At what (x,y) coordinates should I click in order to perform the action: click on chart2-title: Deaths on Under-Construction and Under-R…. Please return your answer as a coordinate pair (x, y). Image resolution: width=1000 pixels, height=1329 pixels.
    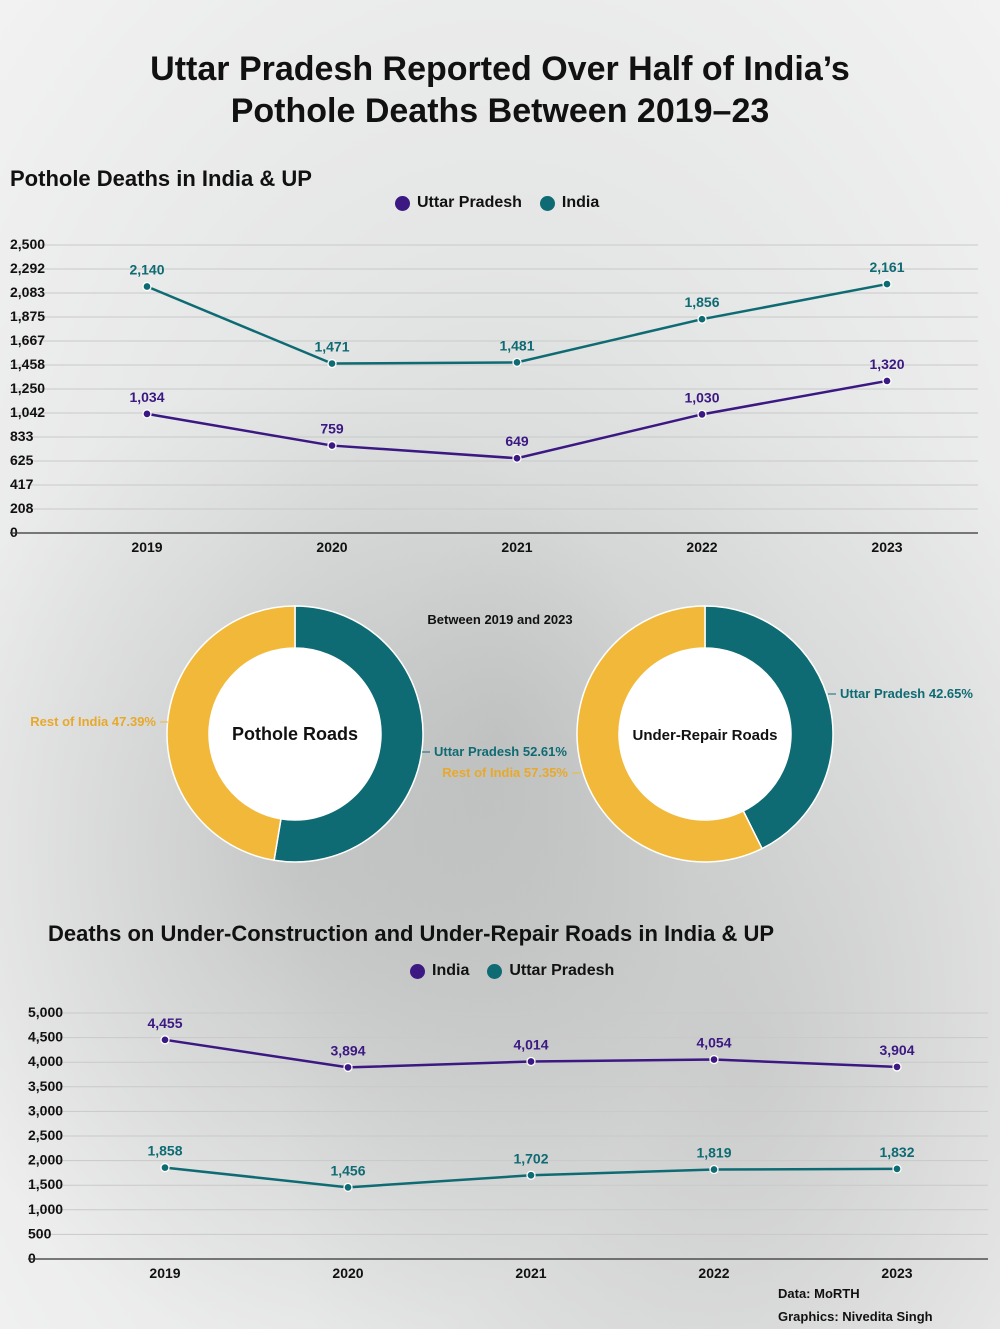
    Looking at the image, I should click on (411, 933).